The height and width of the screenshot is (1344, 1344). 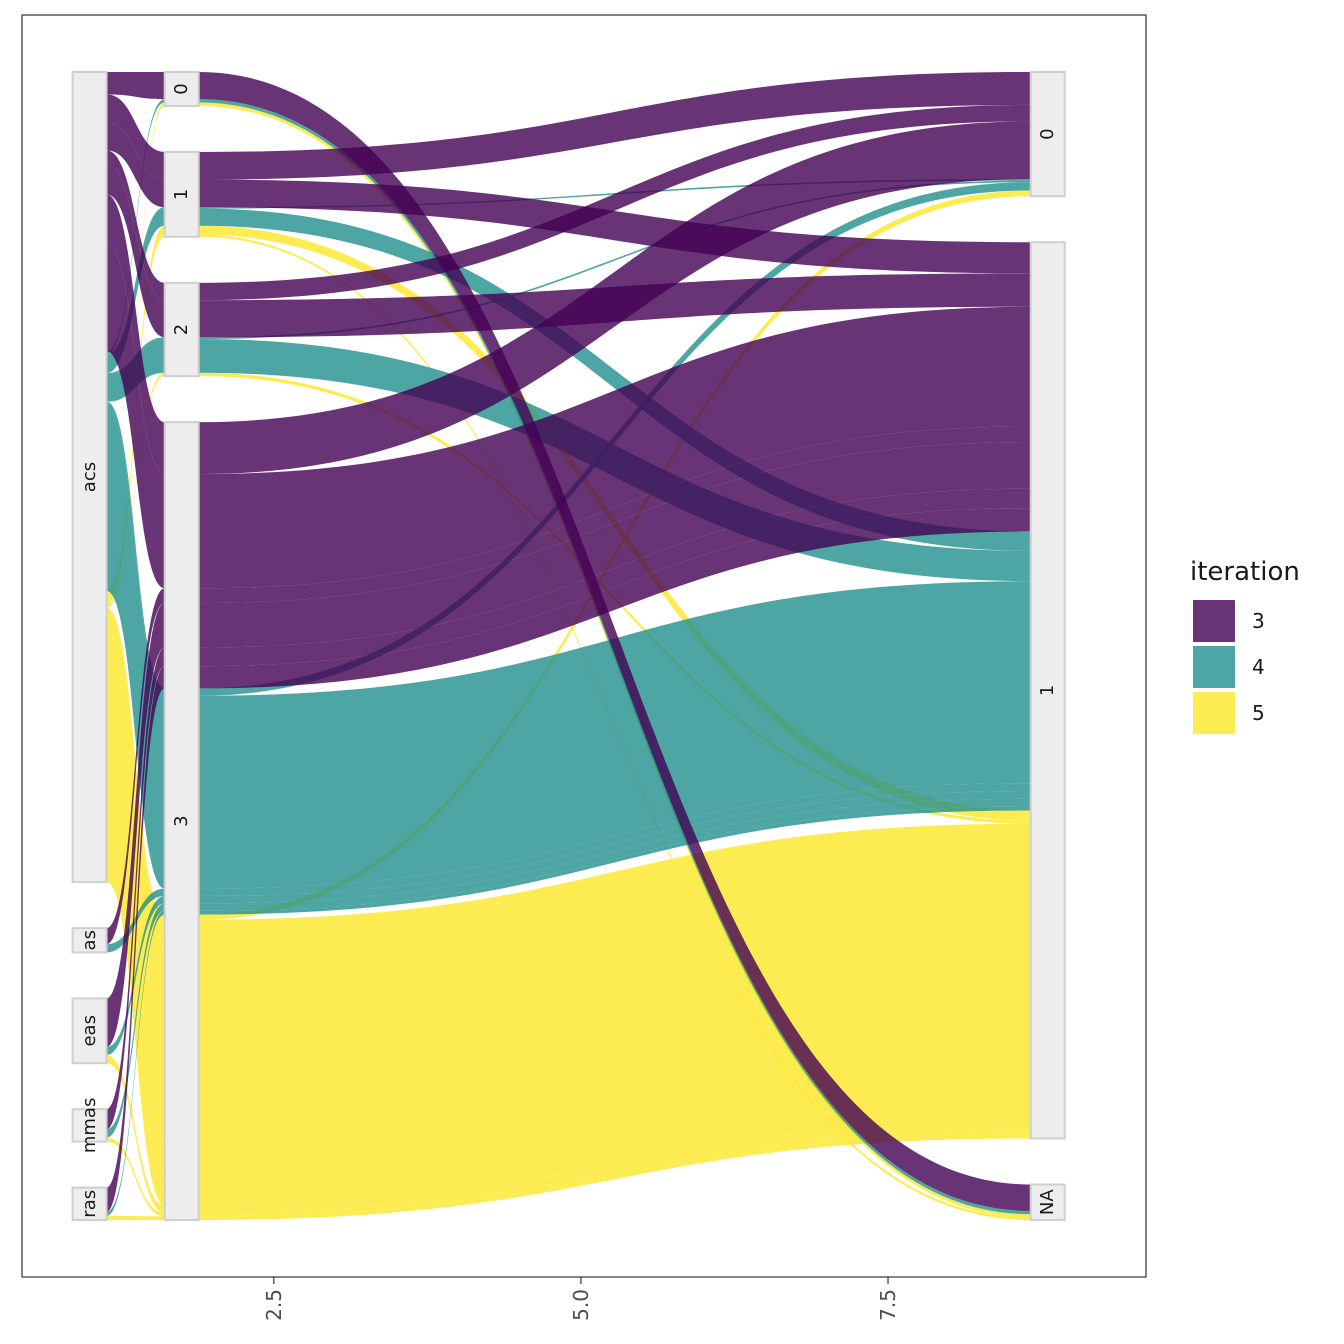 I want to click on x-tick-label-7.5: 7.5, so click(x=888, y=1305).